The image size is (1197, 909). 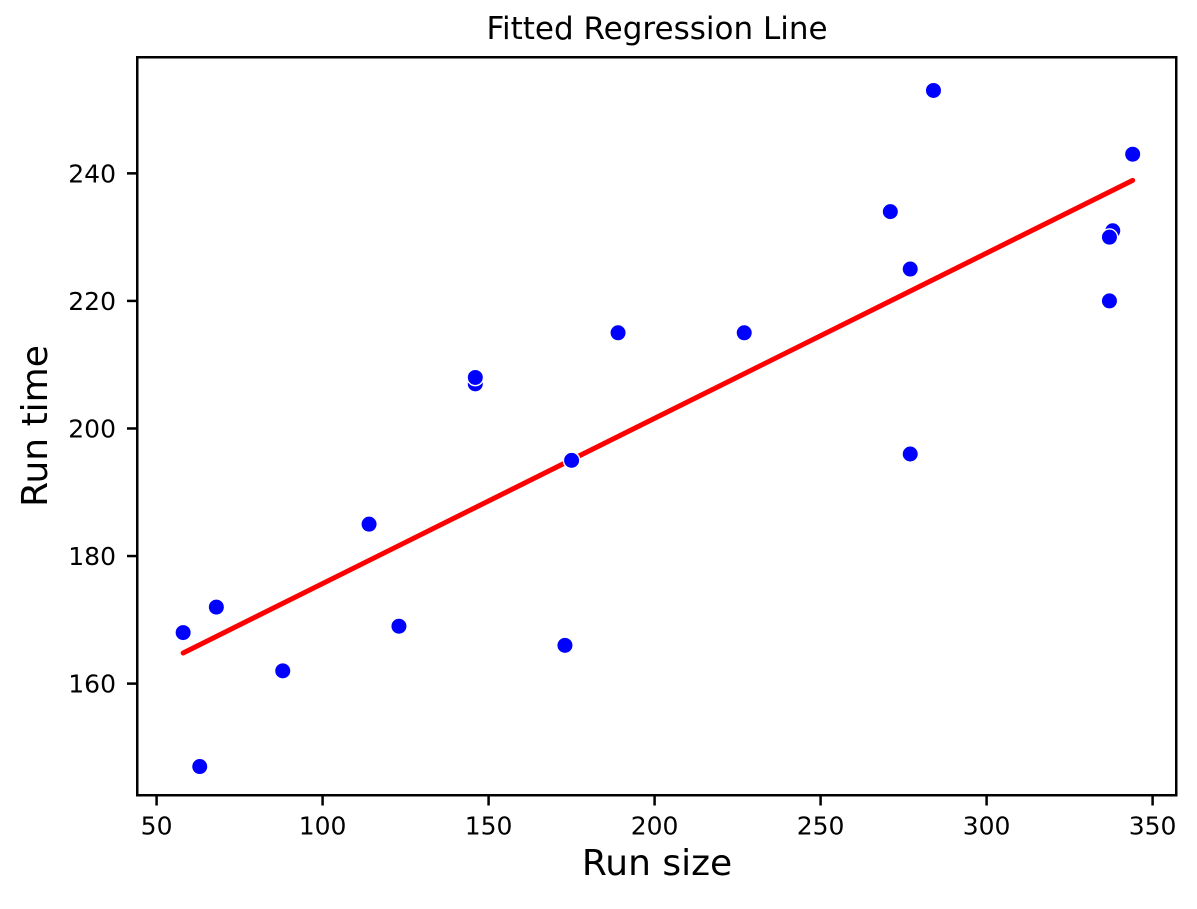 What do you see at coordinates (323, 826) in the screenshot?
I see `x-tick-label: 100` at bounding box center [323, 826].